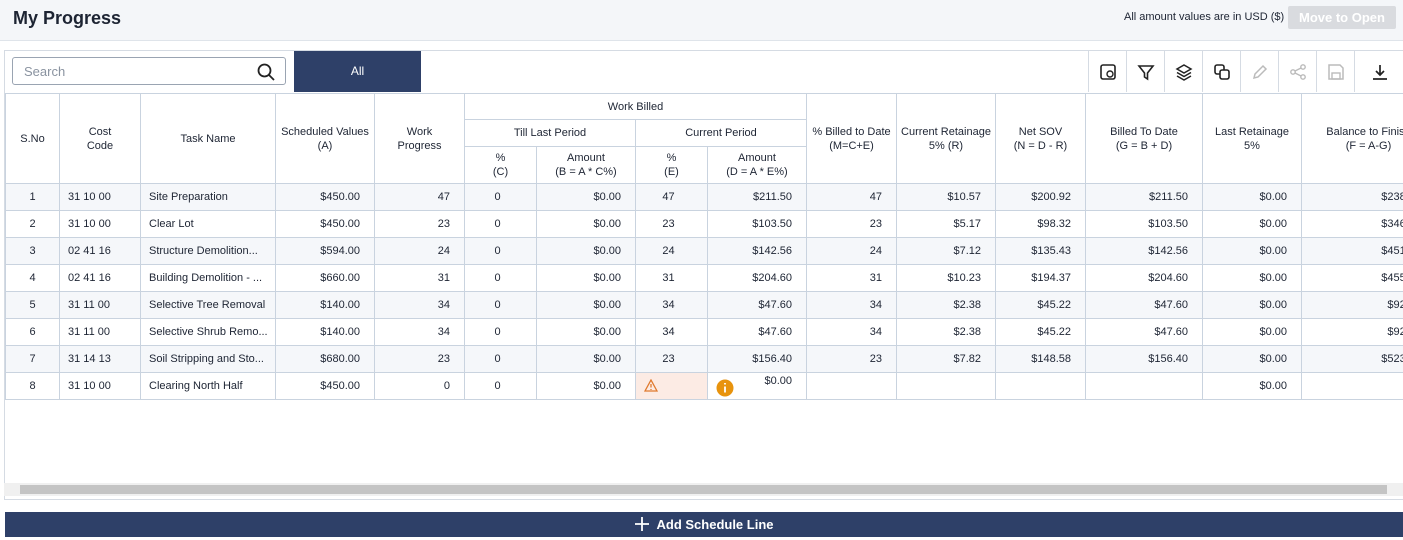 This screenshot has height=540, width=1403. Describe the element at coordinates (1342, 17) in the screenshot. I see `move-button: Move to Open` at that location.